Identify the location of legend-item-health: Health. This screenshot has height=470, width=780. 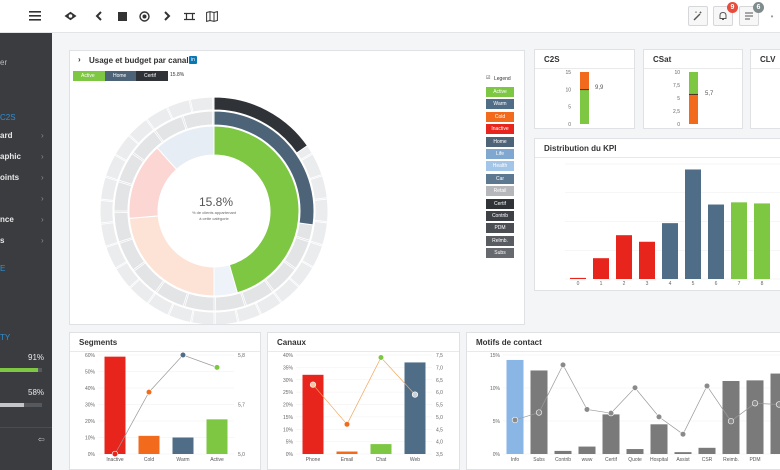
(500, 166).